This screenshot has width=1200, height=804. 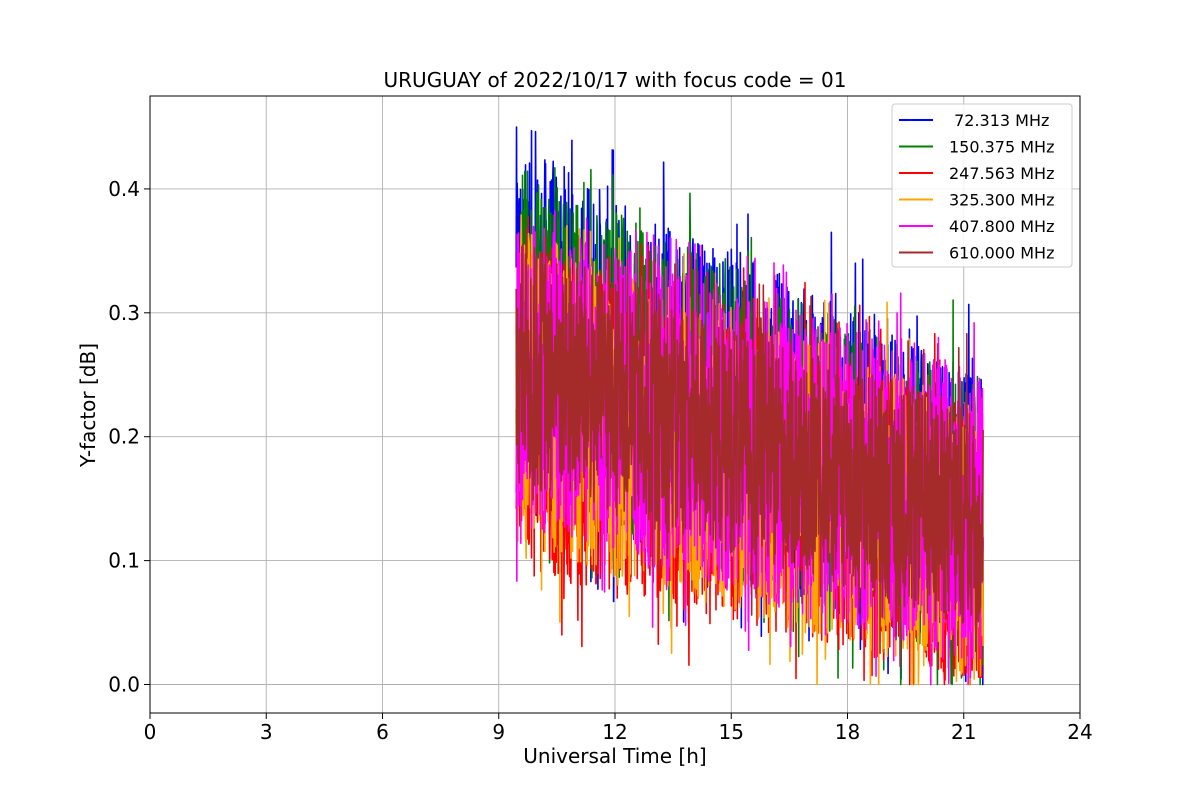 I want to click on legend-label-3: 325.300 MHz, so click(x=1001, y=200).